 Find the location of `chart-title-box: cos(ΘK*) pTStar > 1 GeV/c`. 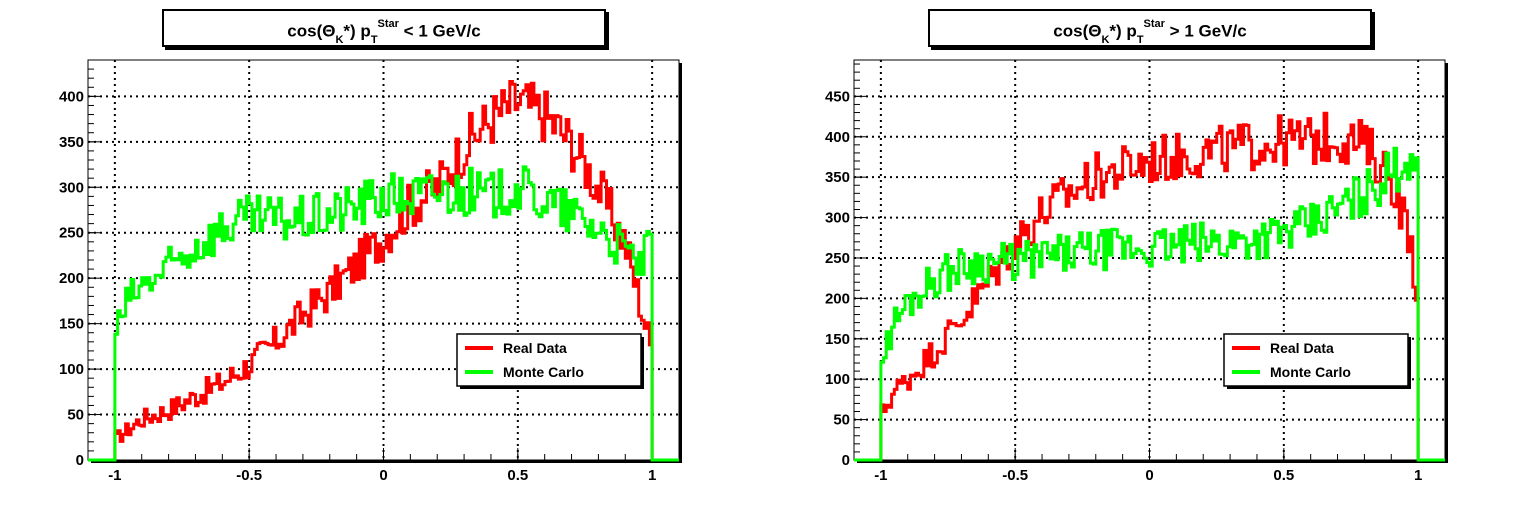

chart-title-box: cos(ΘK*) pTStar > 1 GeV/c is located at coordinates (1150, 28).